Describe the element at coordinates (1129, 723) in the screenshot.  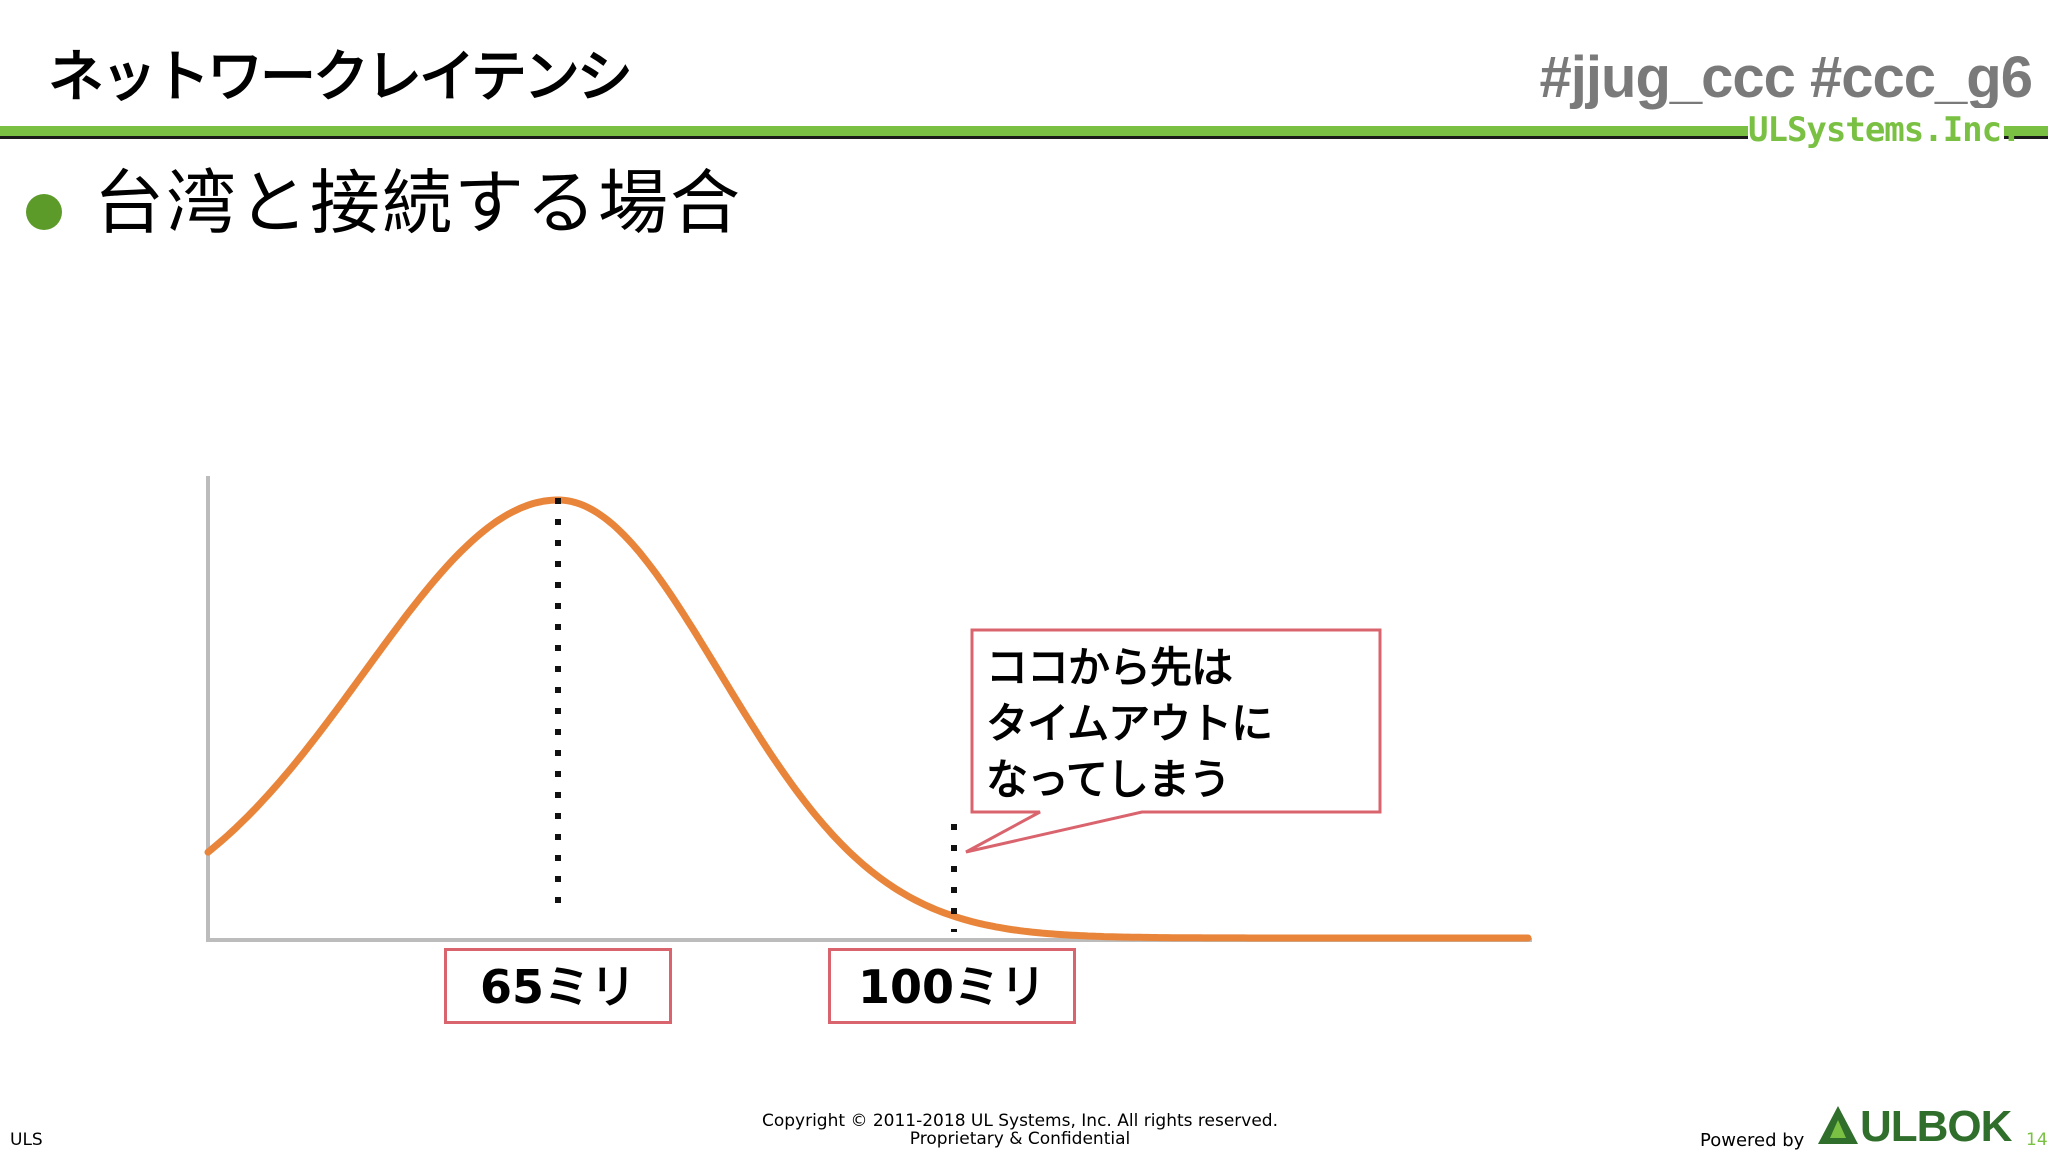
I see `callout-text: ココから先は タイムアウトに なってしまう` at that location.